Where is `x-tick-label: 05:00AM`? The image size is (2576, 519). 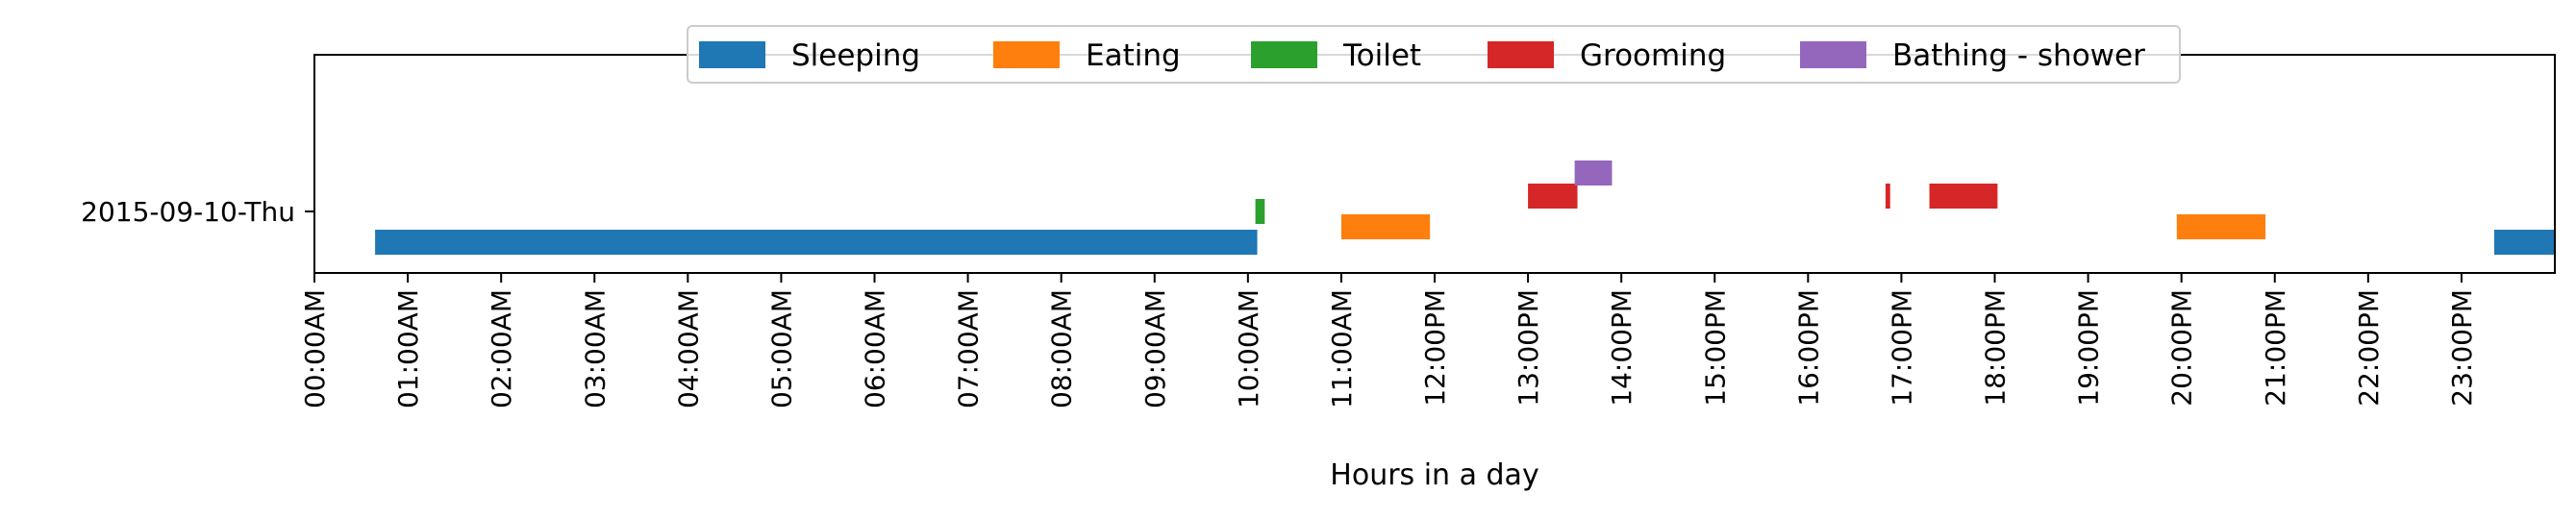 x-tick-label: 05:00AM is located at coordinates (781, 348).